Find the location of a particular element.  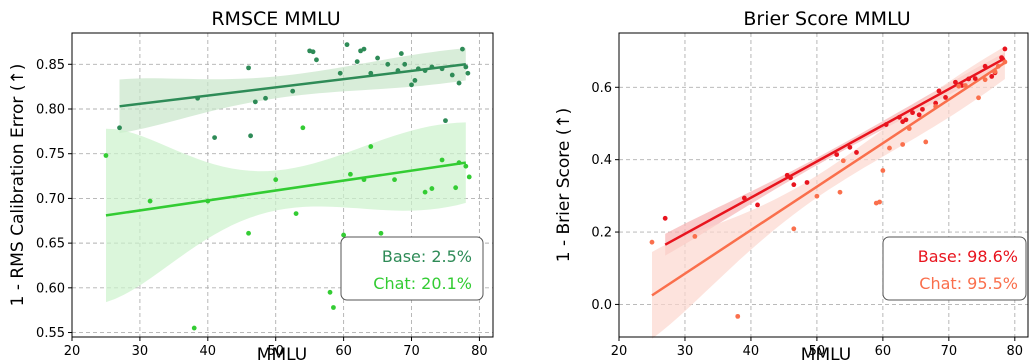

legend: Base: 98.6% Chat: 95.5% is located at coordinates (954, 268).